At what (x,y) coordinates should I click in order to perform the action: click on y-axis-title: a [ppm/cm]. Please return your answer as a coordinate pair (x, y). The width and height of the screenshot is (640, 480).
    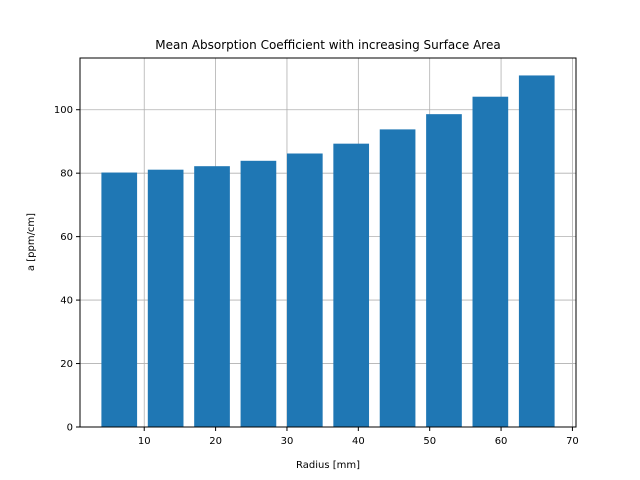
    Looking at the image, I should click on (31, 242).